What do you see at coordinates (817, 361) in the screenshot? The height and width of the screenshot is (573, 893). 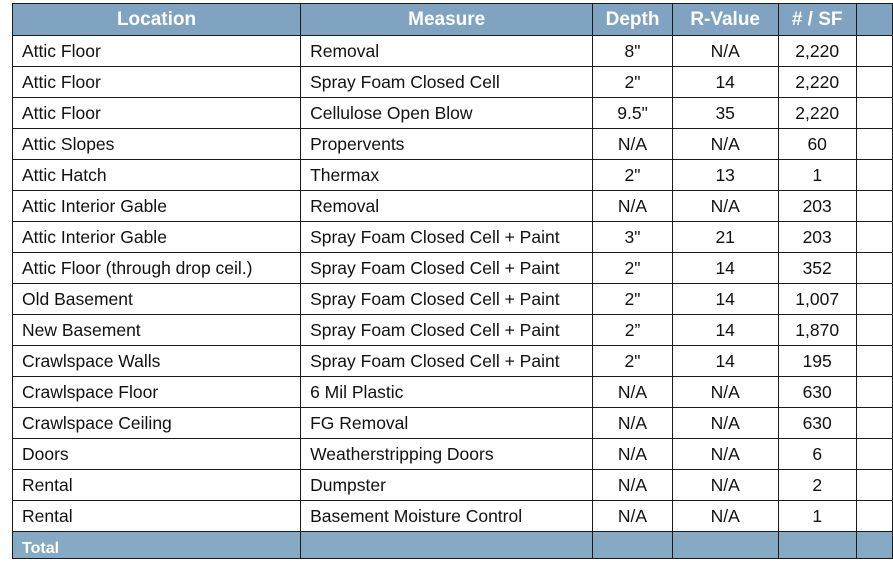 I see `sf-cell: 195` at bounding box center [817, 361].